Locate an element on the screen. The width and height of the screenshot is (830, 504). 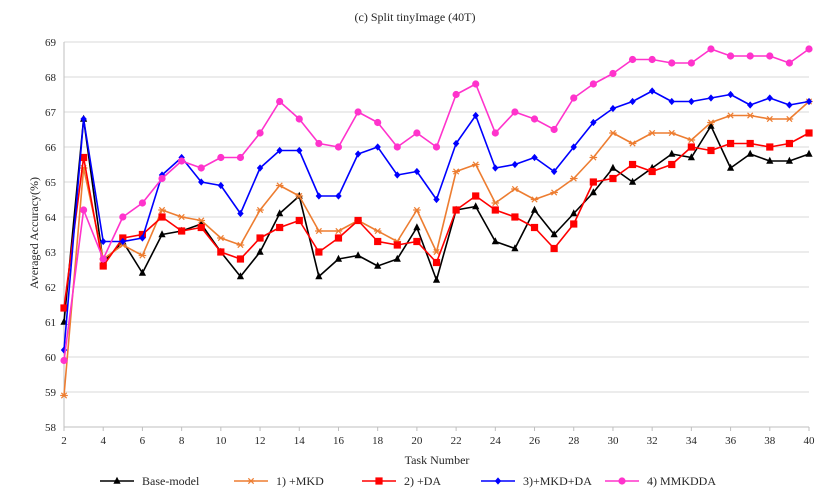
legend-item: 3)+MKD+DA is located at coordinates (536, 481).